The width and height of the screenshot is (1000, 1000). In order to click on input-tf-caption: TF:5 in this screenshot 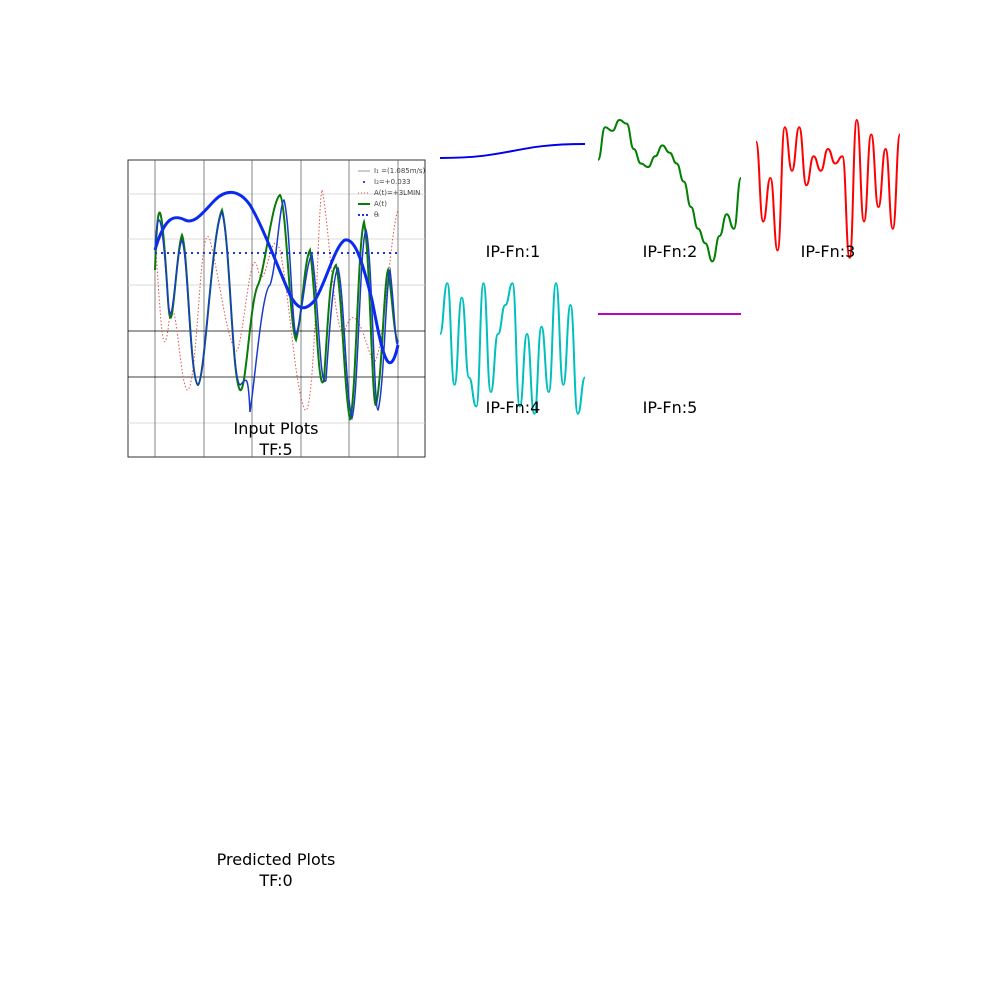, I will do `click(275, 449)`.